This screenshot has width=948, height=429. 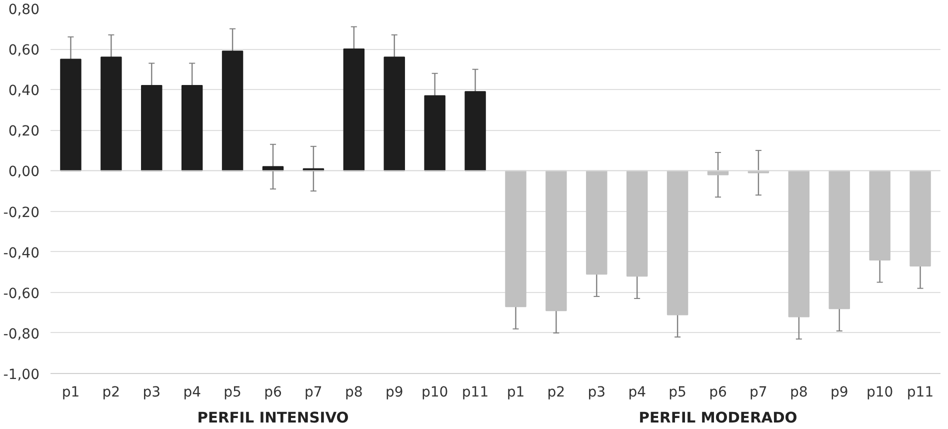 I want to click on y-tick-label: 0,20, so click(x=24, y=132).